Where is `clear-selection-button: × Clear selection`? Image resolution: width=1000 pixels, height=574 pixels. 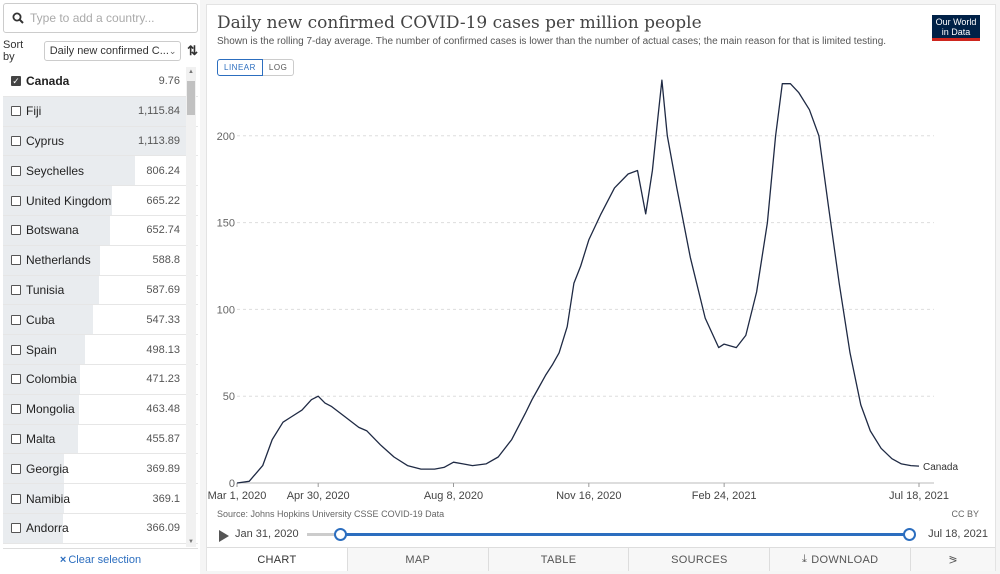
clear-selection-button: × Clear selection is located at coordinates (100, 559).